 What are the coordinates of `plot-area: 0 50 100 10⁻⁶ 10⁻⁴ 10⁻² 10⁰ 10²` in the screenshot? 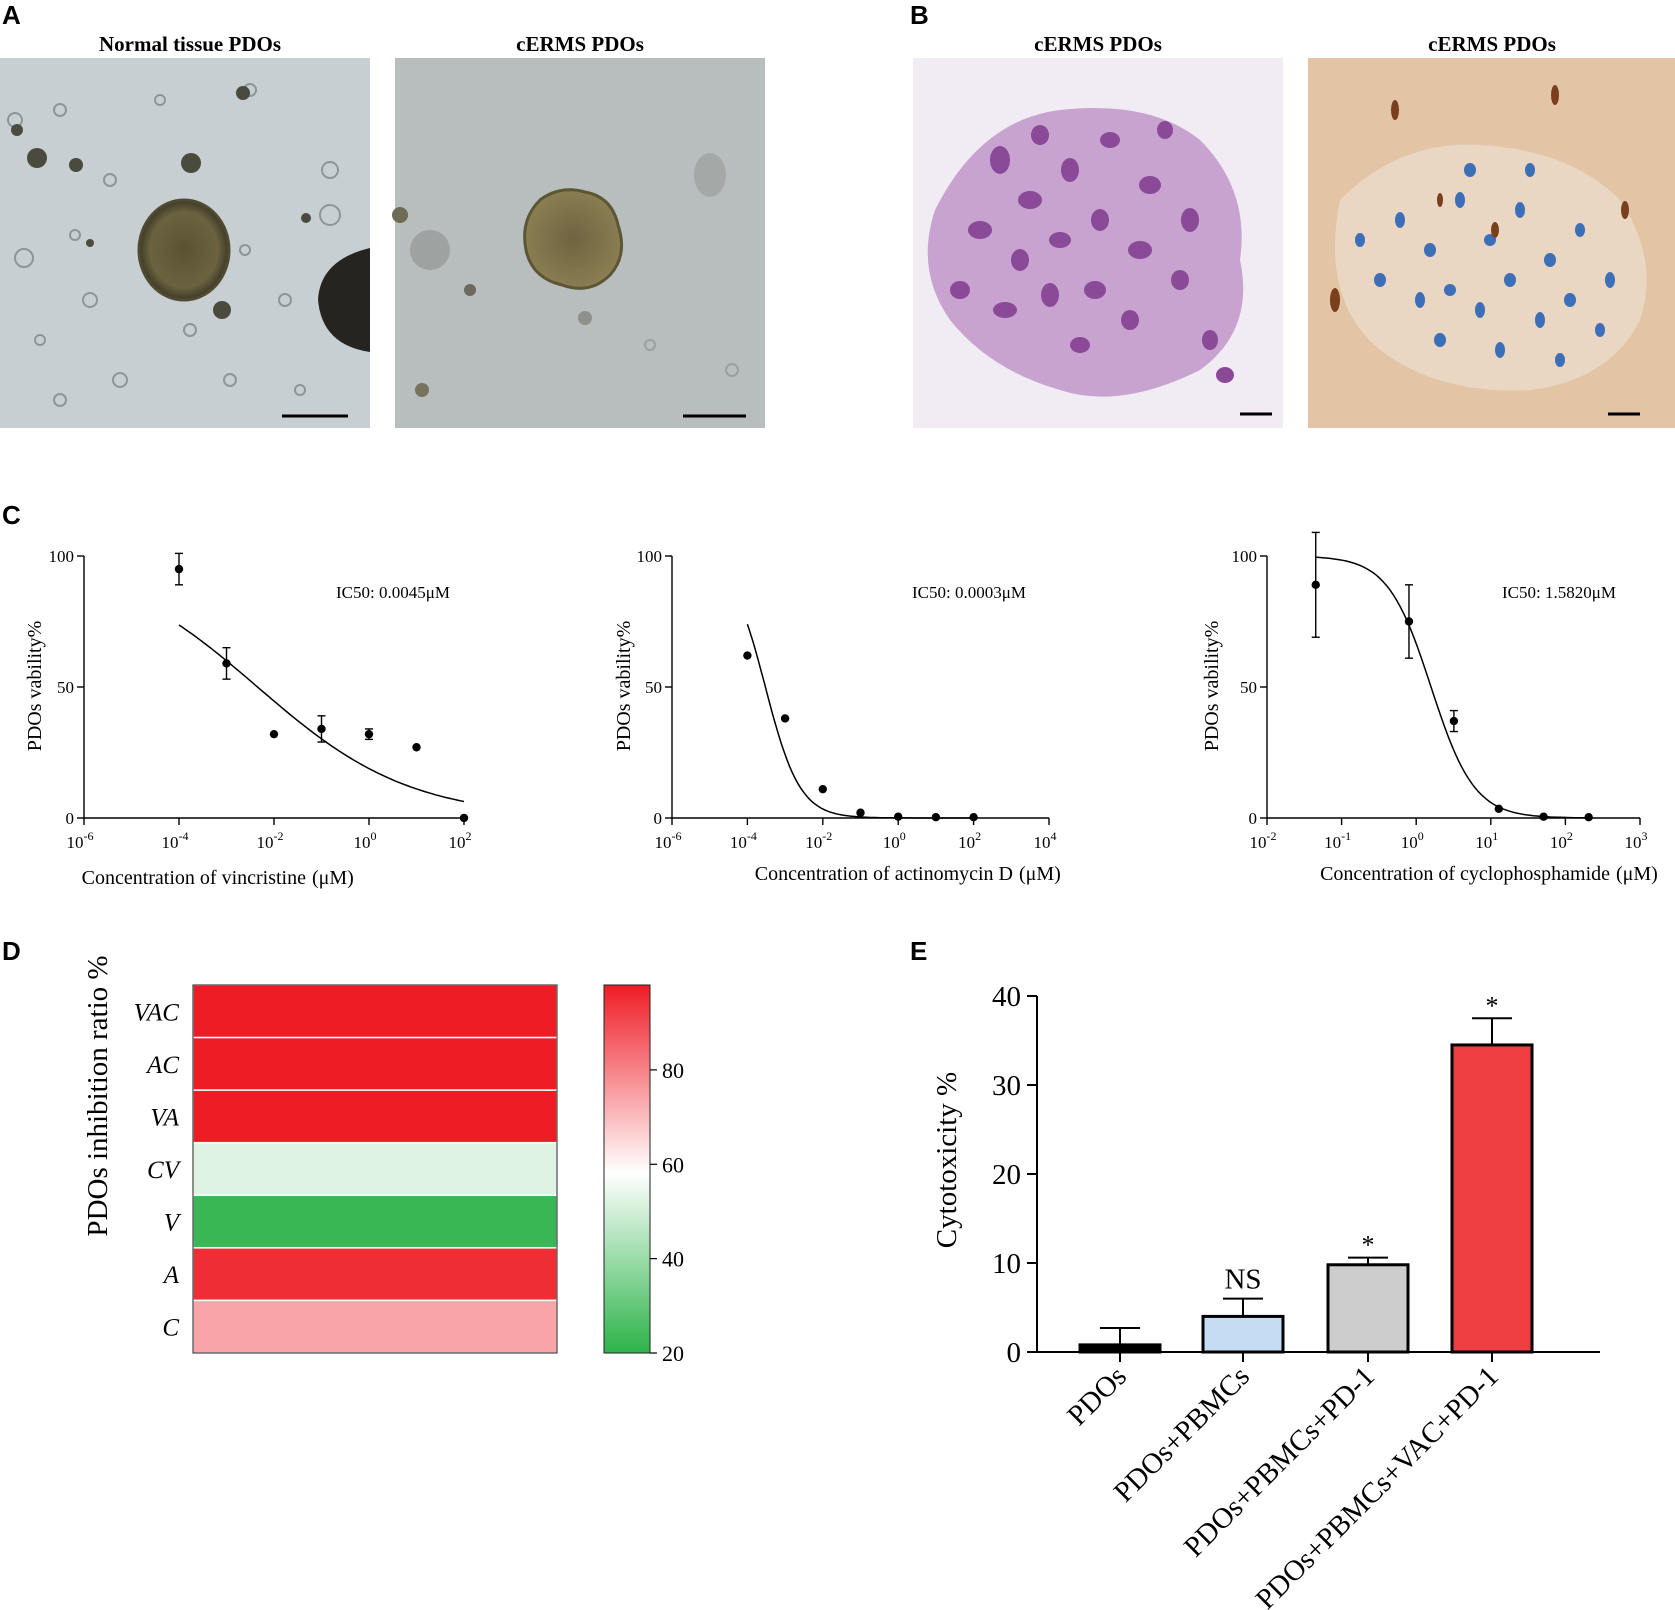 It's located at (260, 699).